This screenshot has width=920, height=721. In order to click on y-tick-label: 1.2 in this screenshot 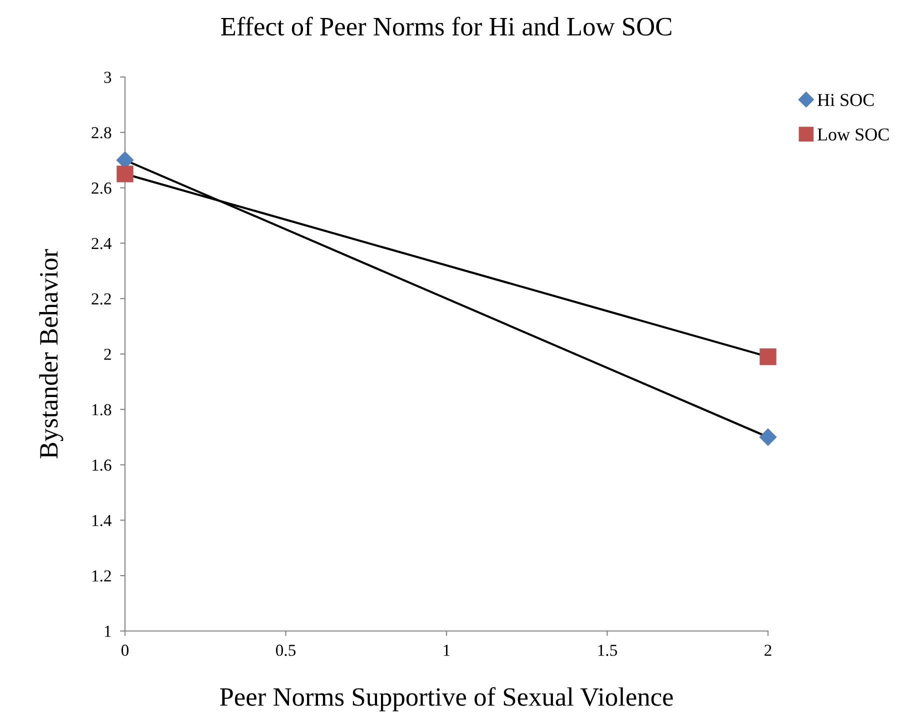, I will do `click(101, 576)`.